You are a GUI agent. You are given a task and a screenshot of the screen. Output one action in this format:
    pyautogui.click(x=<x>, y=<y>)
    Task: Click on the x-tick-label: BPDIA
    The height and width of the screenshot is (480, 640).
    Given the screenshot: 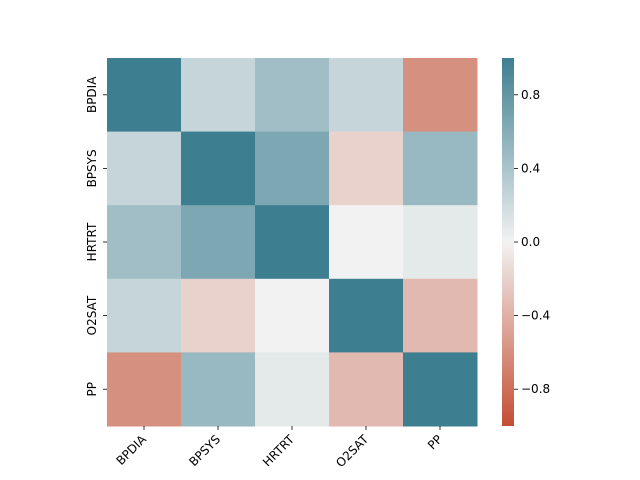 What is the action you would take?
    pyautogui.click(x=131, y=450)
    